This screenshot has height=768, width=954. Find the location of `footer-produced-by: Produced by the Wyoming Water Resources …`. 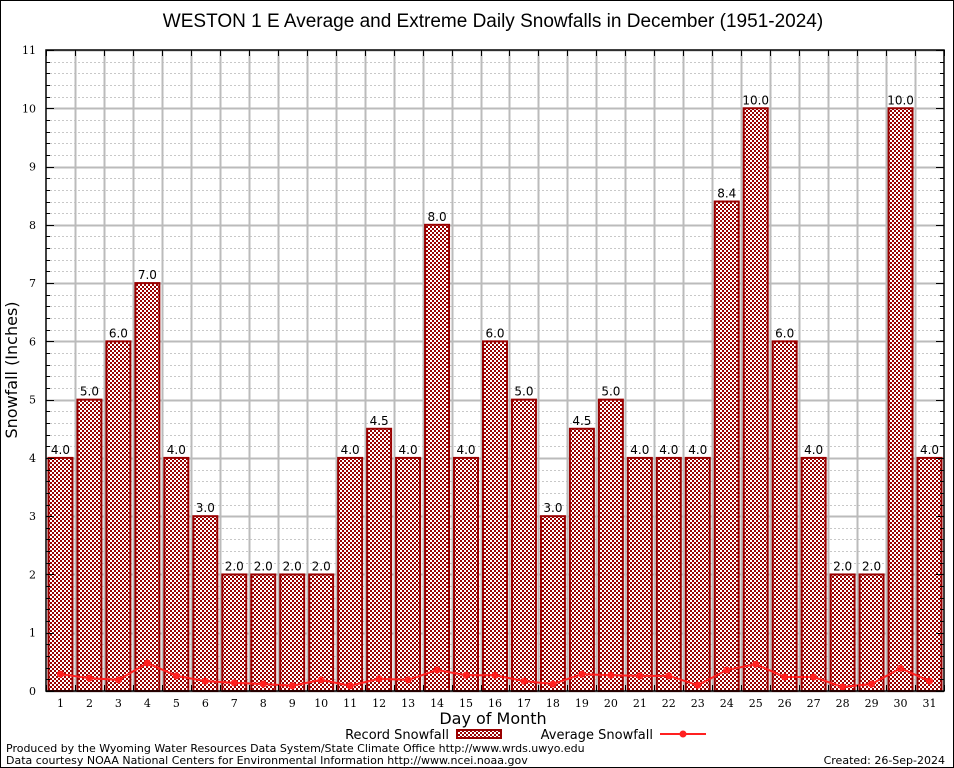

footer-produced-by: Produced by the Wyoming Water Resources … is located at coordinates (295, 748).